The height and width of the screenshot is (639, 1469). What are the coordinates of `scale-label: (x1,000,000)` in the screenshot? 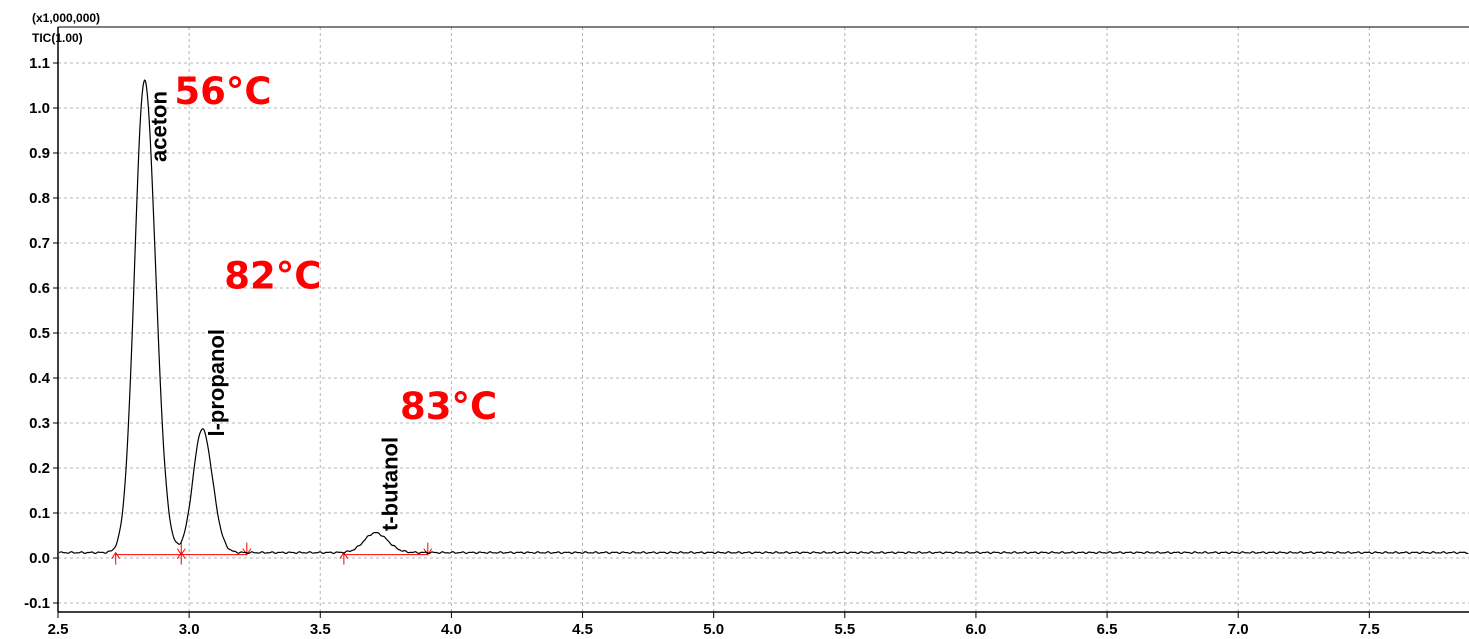 It's located at (66, 18).